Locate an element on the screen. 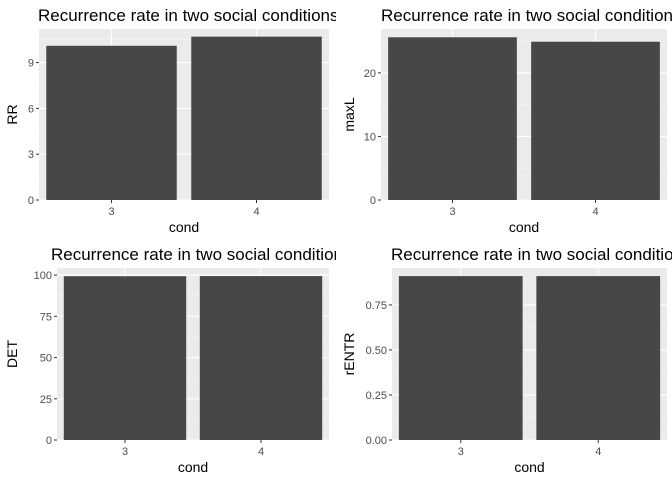 This screenshot has width=672, height=480. y-tick-label: 3 is located at coordinates (31, 155).